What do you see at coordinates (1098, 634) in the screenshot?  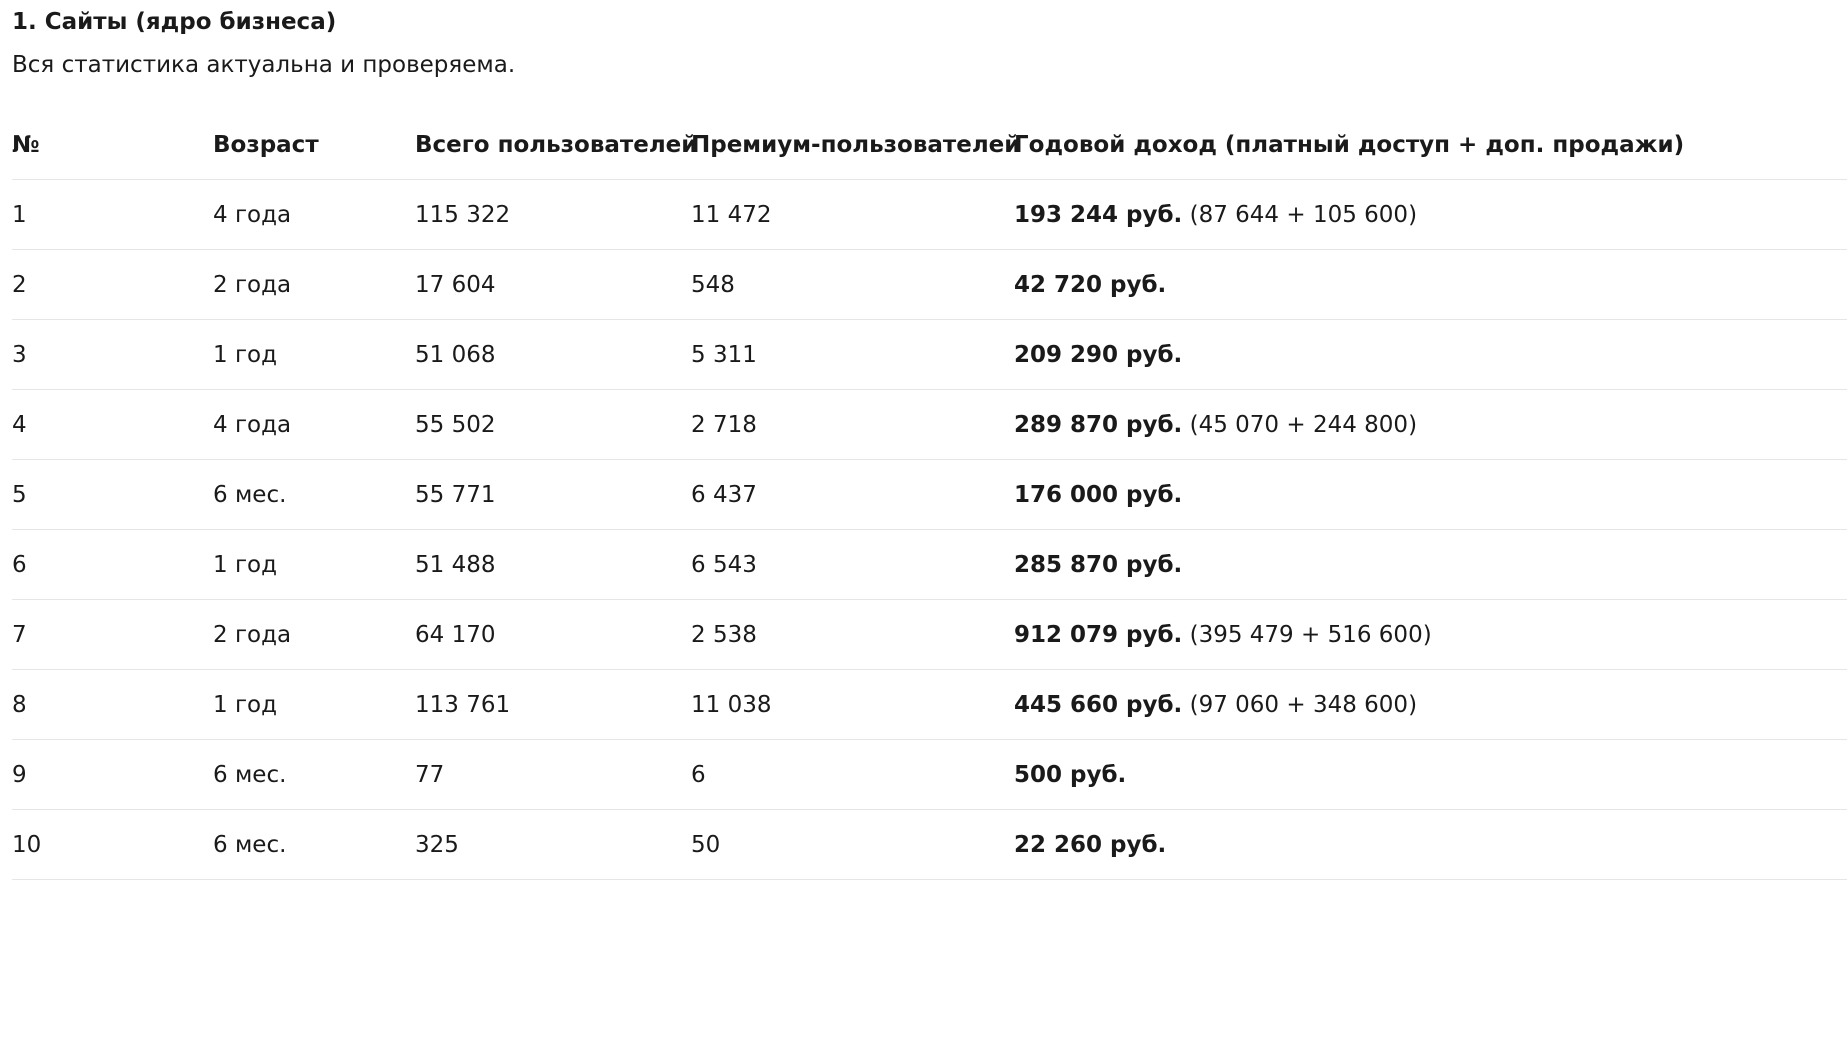 I see `revenue-total: 912 079 руб.` at bounding box center [1098, 634].